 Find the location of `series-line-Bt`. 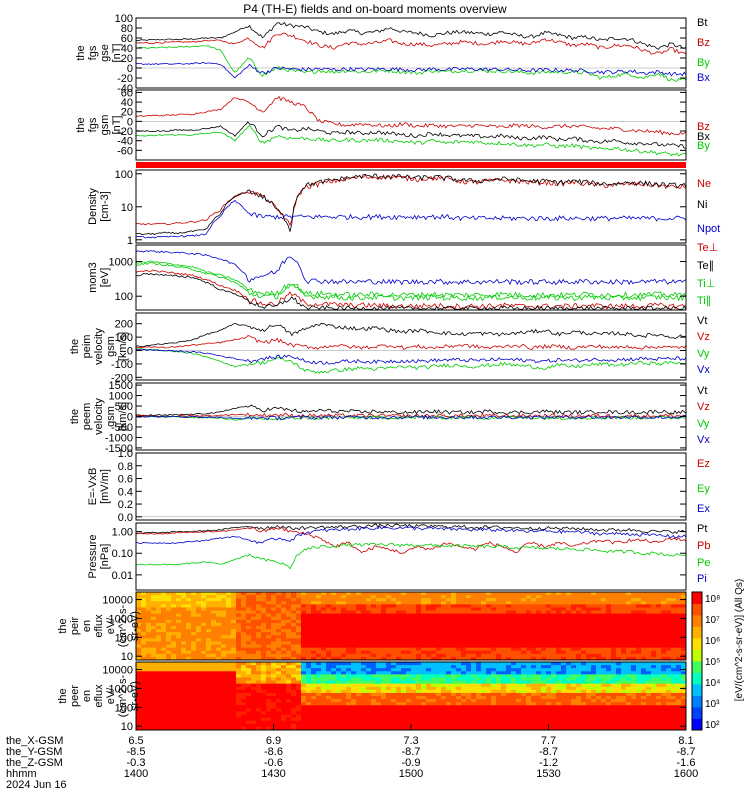

series-line-Bt is located at coordinates (411, 35).